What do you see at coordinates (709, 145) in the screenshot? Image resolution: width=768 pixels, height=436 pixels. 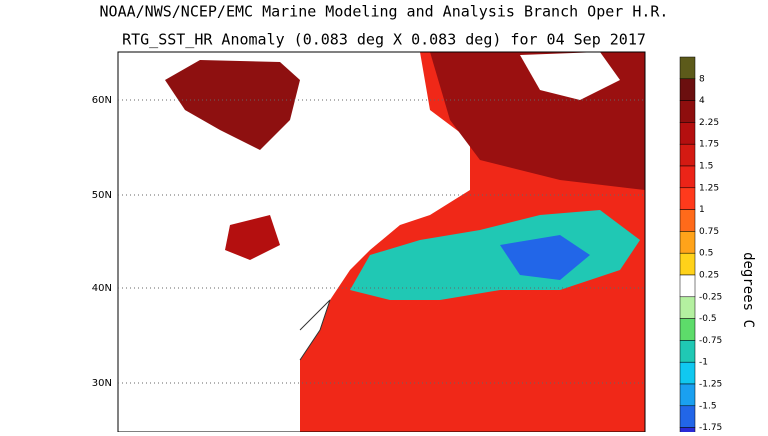 I see `colorbar-label: 1.75` at bounding box center [709, 145].